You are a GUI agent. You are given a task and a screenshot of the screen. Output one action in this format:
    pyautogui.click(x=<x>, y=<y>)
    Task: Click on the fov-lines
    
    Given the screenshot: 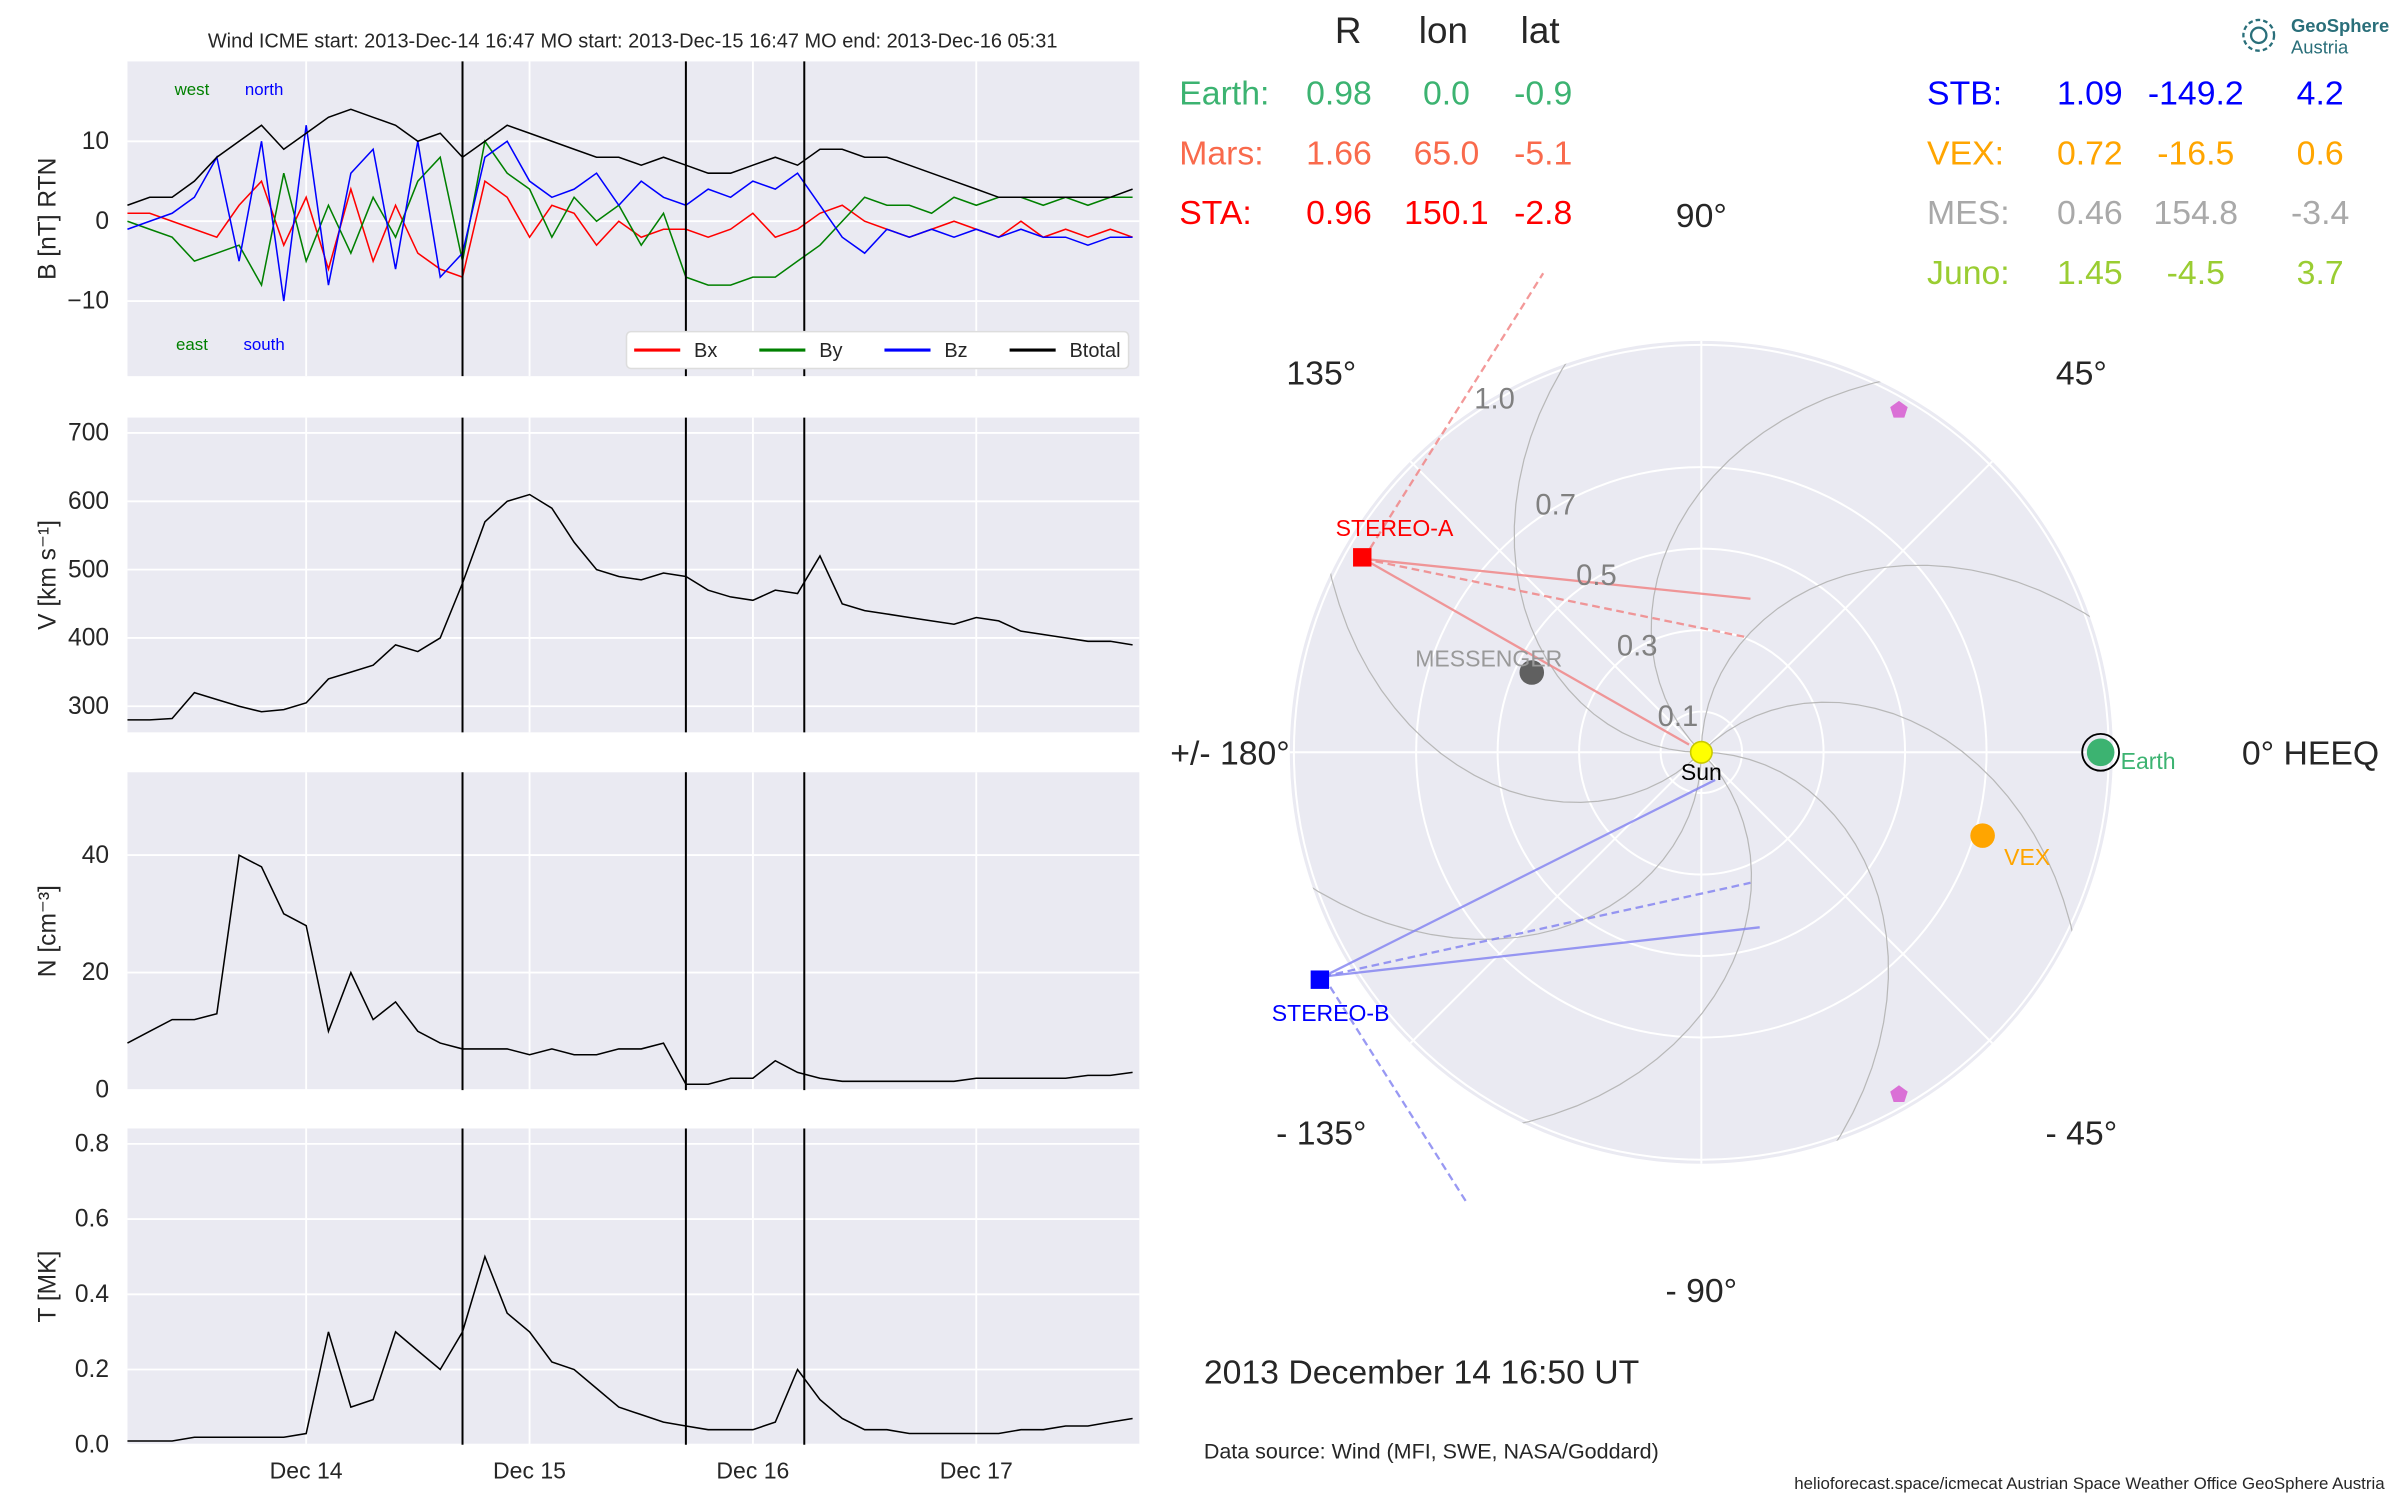 What is the action you would take?
    pyautogui.click(x=1541, y=737)
    